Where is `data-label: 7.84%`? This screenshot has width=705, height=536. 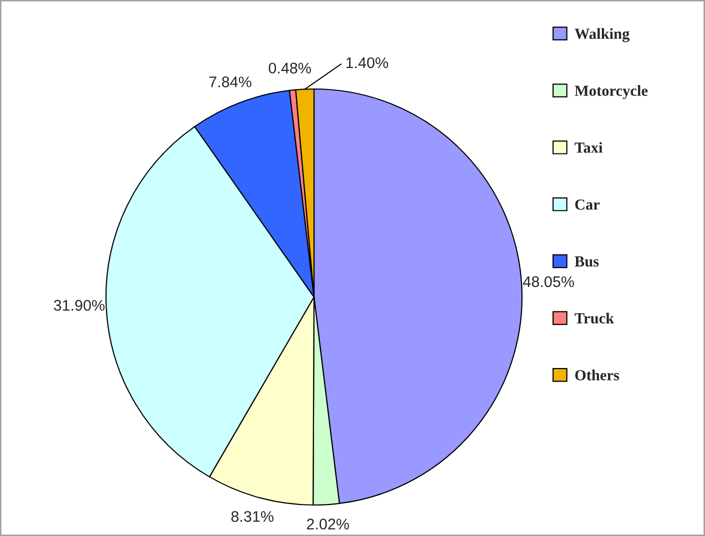 data-label: 7.84% is located at coordinates (230, 82).